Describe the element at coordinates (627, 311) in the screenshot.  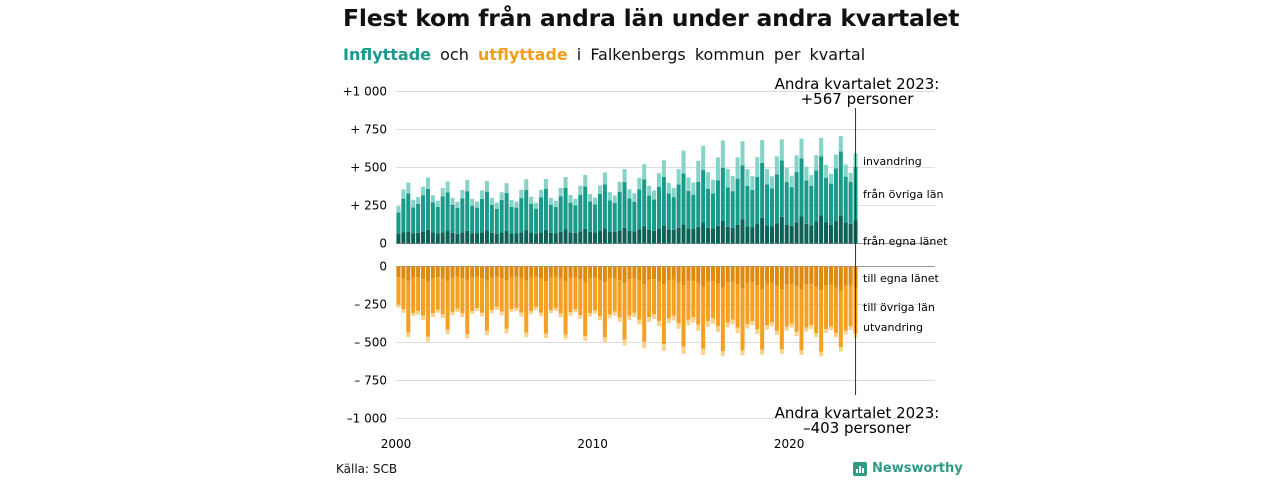
I see `outflow-bars` at that location.